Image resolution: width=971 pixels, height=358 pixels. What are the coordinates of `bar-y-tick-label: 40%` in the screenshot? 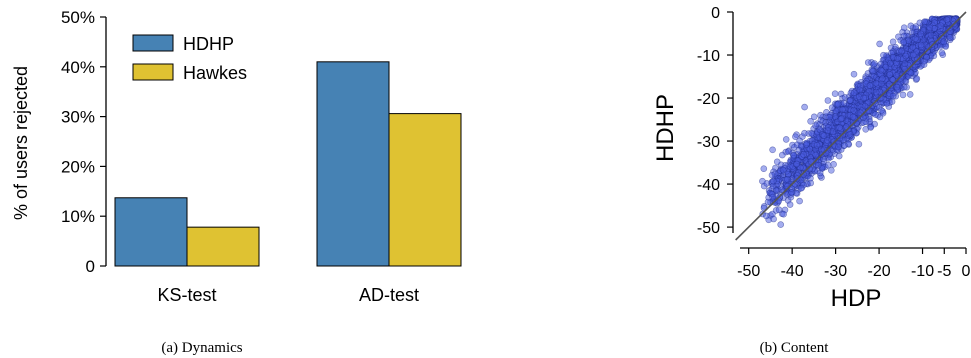 It's located at (78, 67).